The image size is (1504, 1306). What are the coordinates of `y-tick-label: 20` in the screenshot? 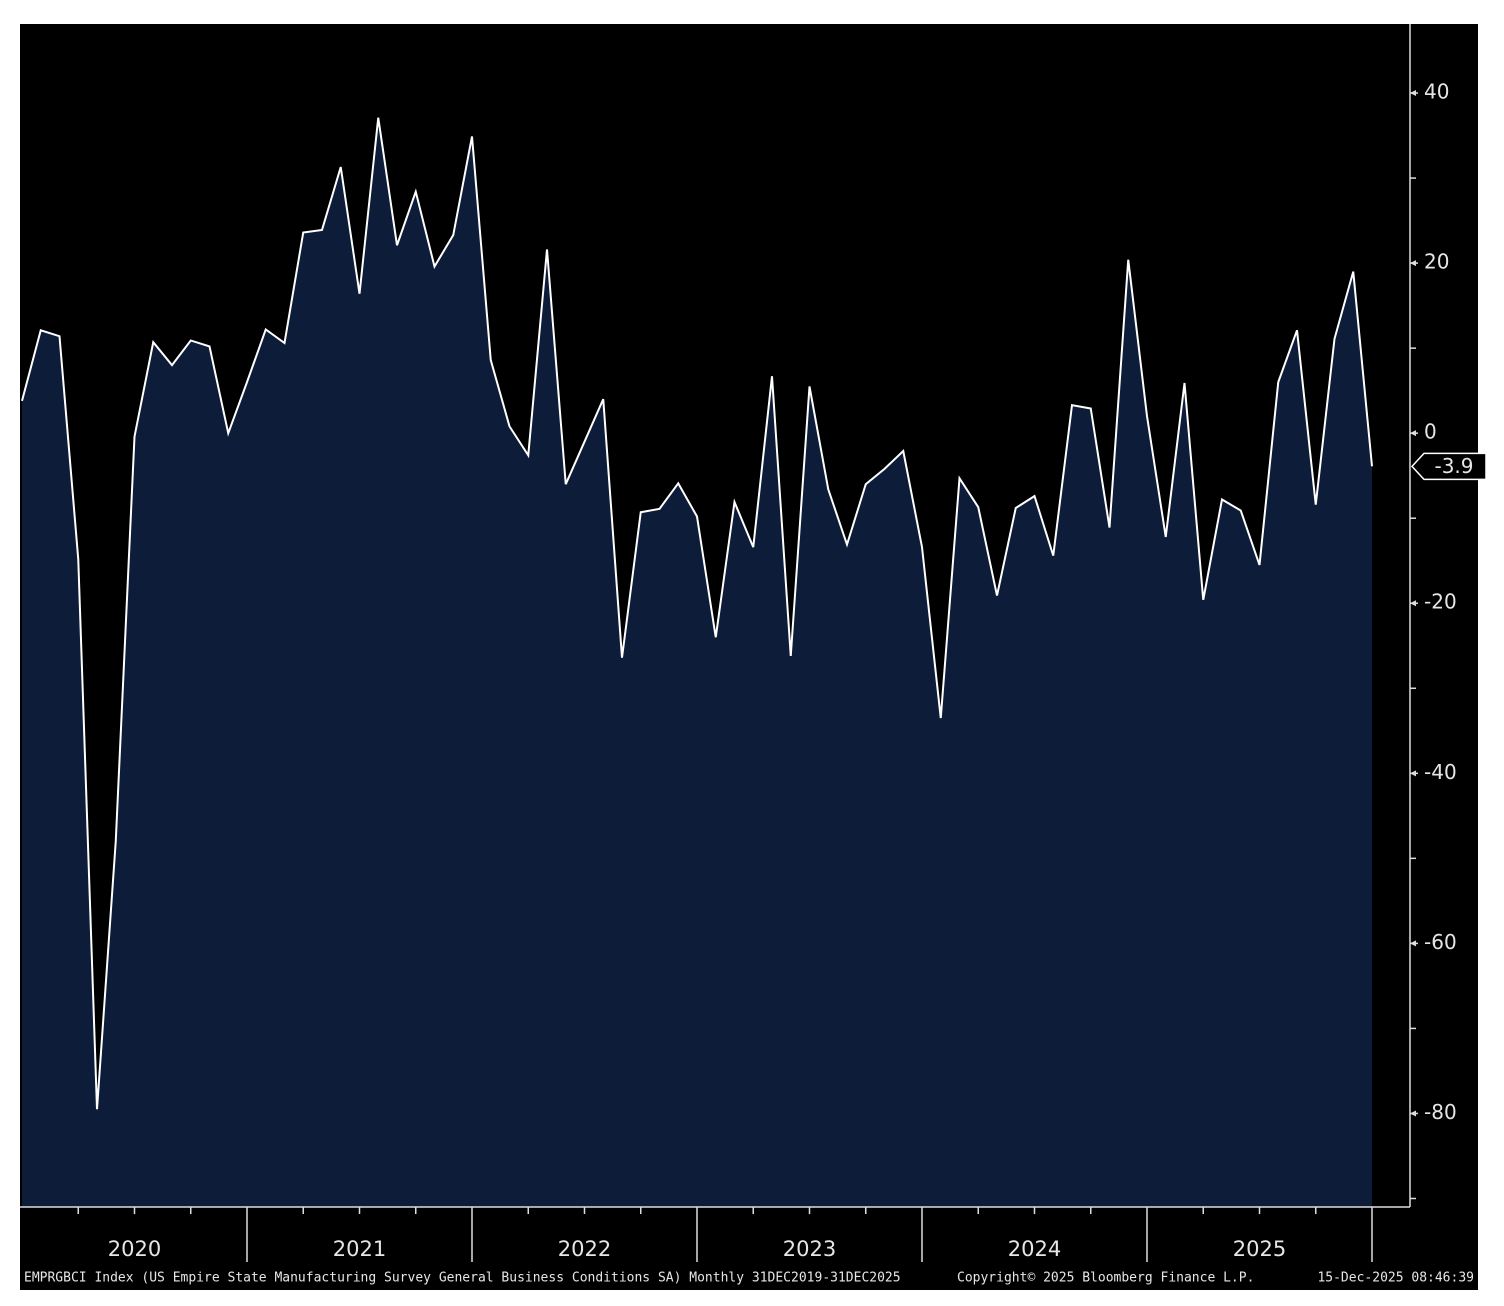 It's located at (1436, 262).